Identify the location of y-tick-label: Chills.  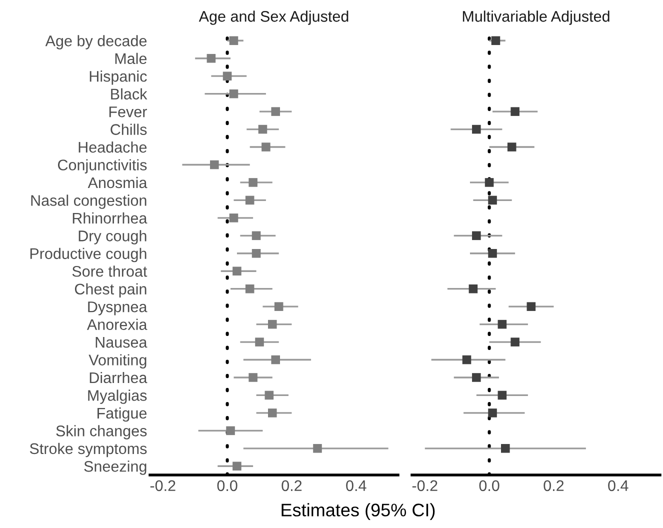
(128, 129).